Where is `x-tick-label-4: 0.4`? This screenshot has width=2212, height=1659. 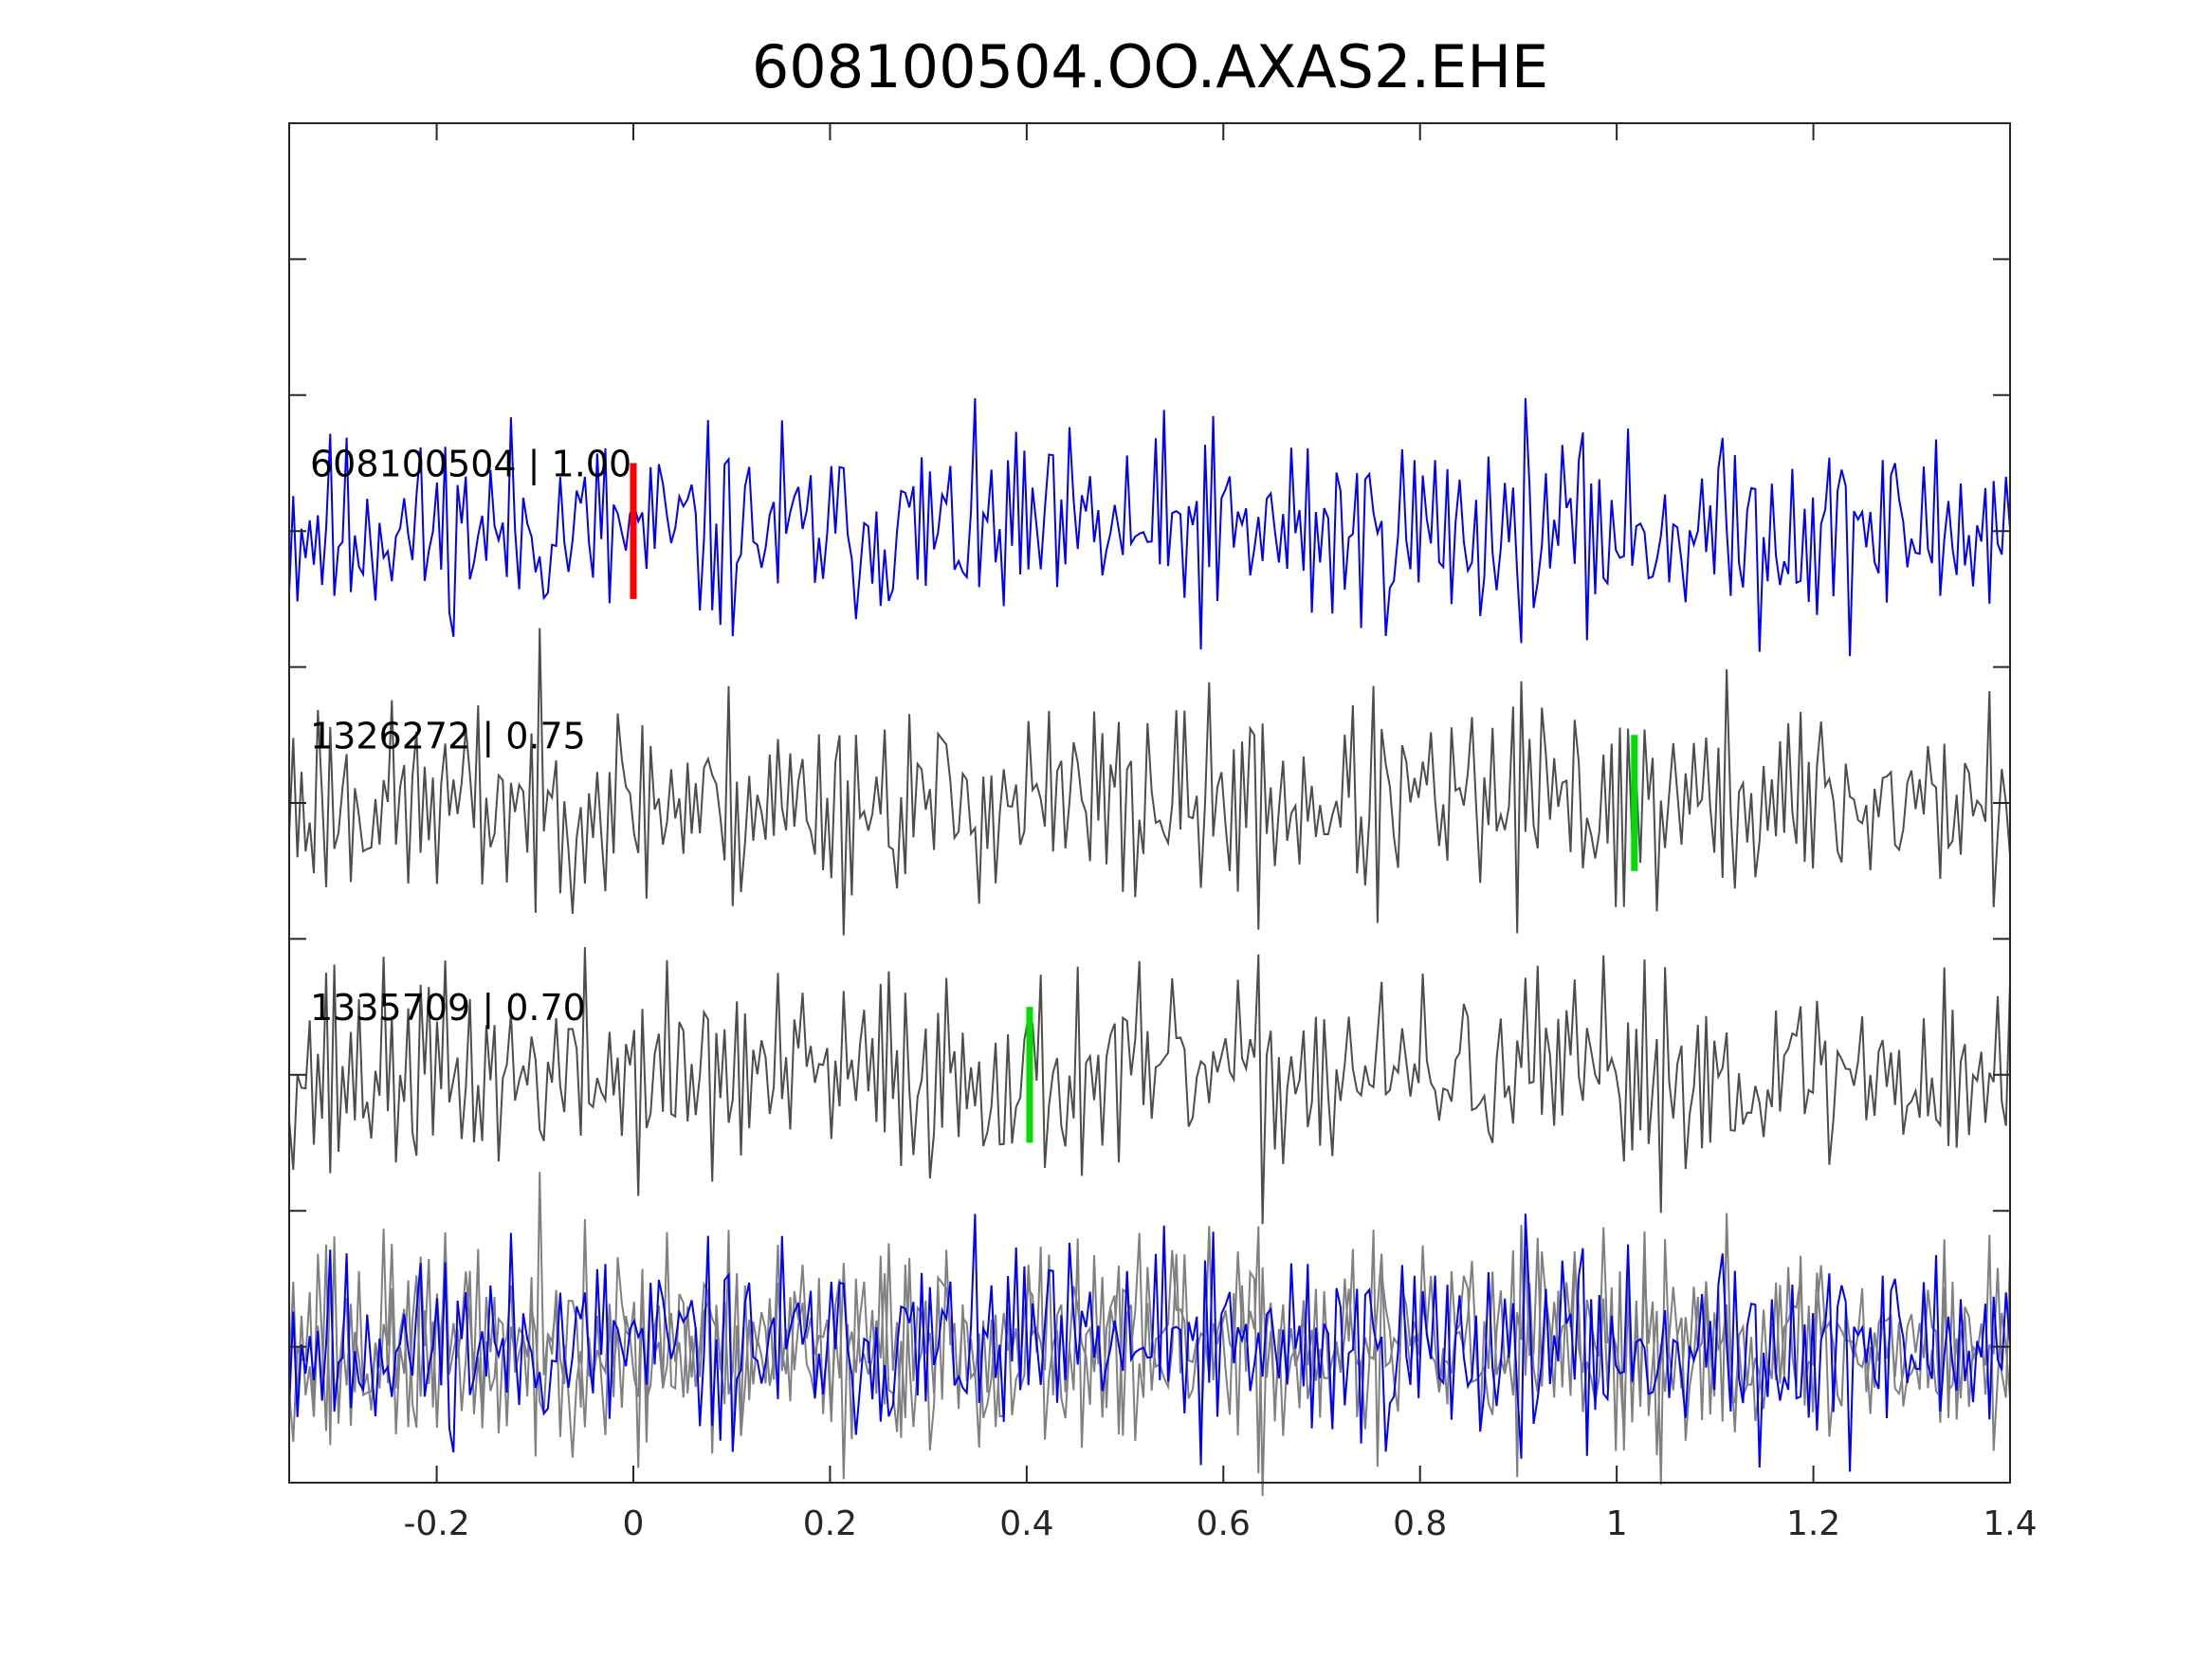 x-tick-label-4: 0.4 is located at coordinates (1026, 1523).